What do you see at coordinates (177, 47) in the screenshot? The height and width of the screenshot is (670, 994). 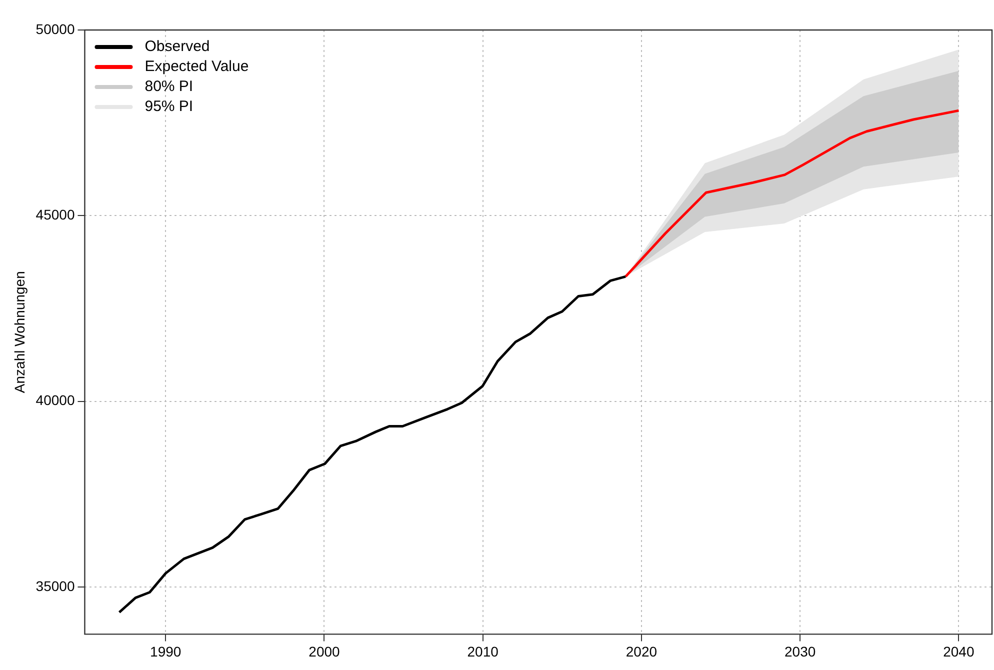 I see `legend-label: Observed` at bounding box center [177, 47].